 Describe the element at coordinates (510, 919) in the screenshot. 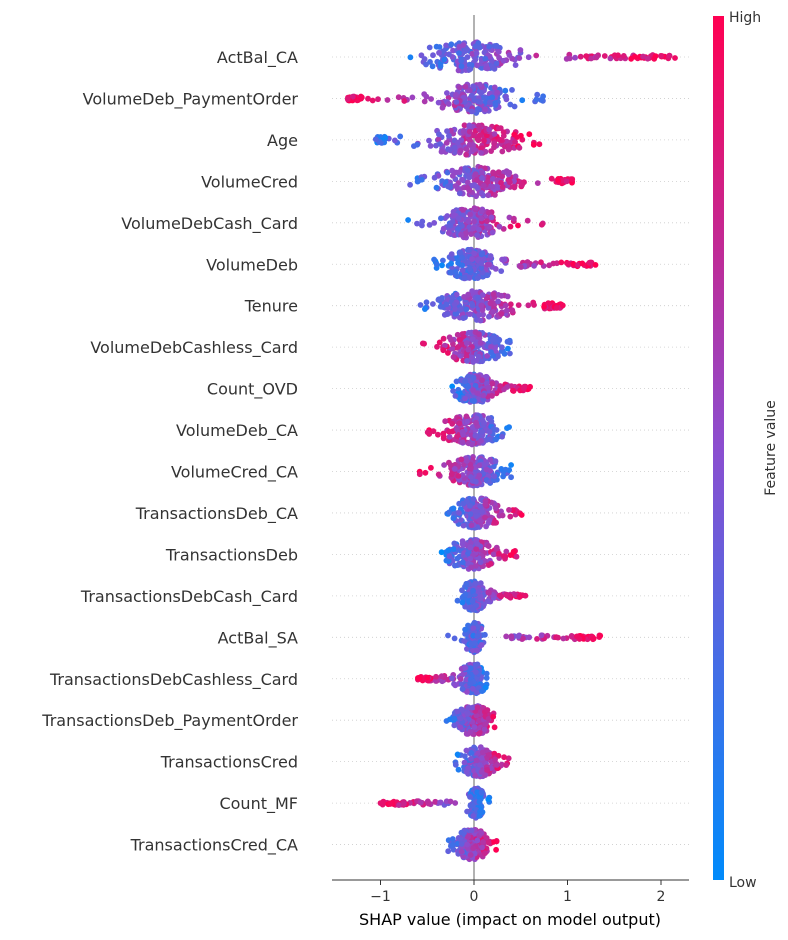

I see `x-axis-title: SHAP value (impact on model output)` at that location.